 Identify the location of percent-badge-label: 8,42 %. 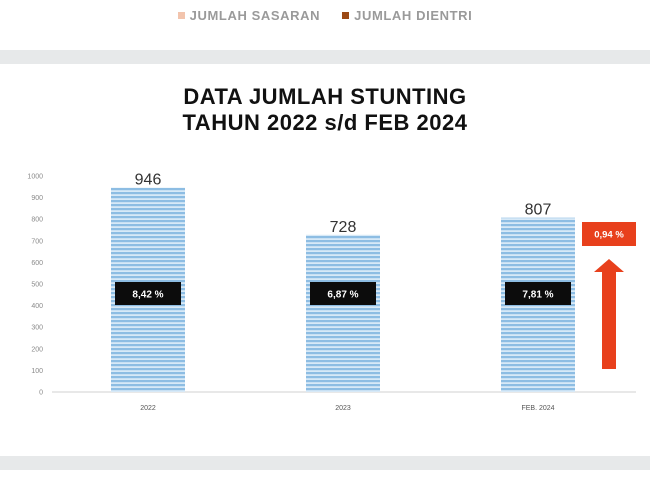
(147, 295).